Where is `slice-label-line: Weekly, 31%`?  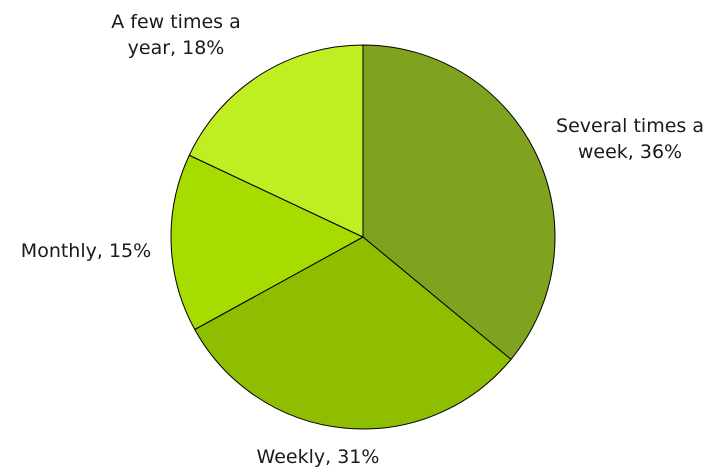
slice-label-line: Weekly, 31% is located at coordinates (318, 457).